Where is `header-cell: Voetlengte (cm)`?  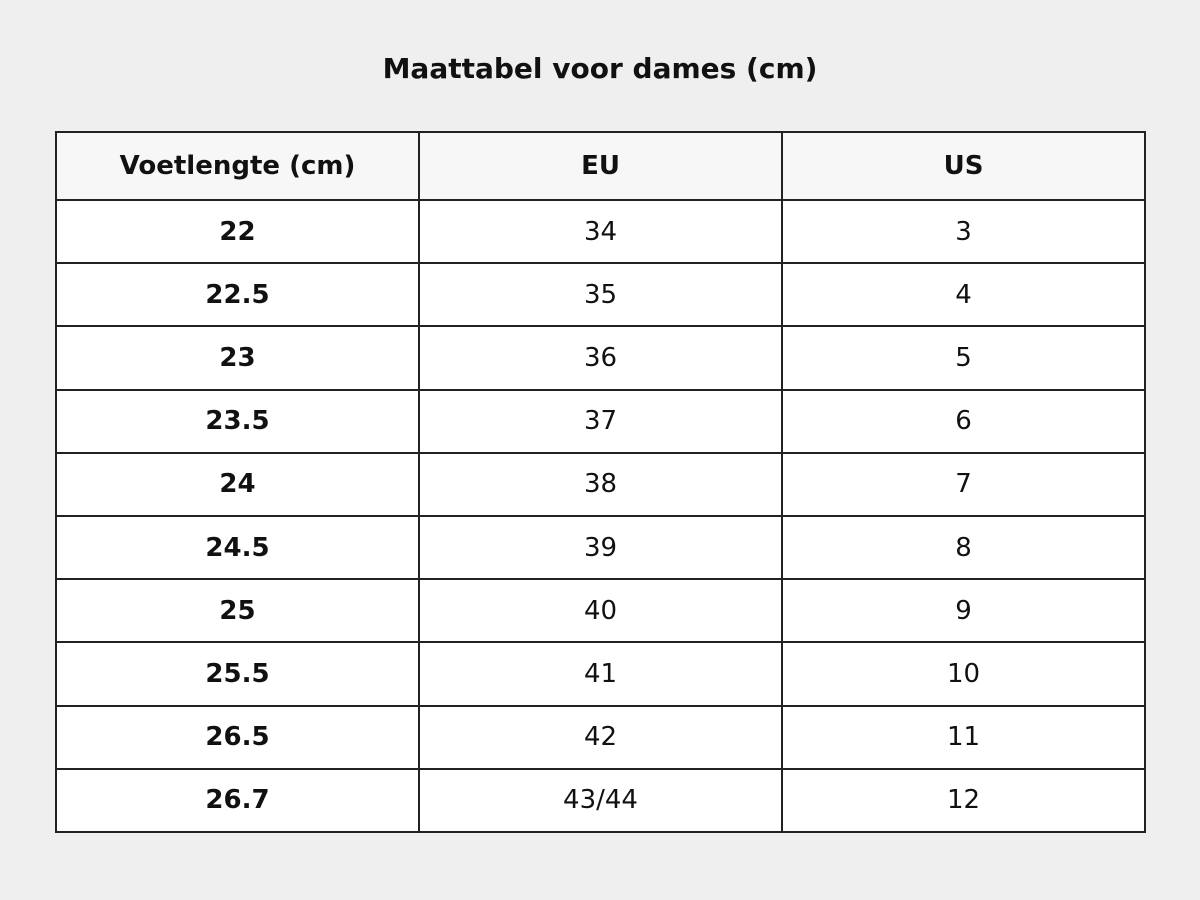
header-cell: Voetlengte (cm) is located at coordinates (237, 166).